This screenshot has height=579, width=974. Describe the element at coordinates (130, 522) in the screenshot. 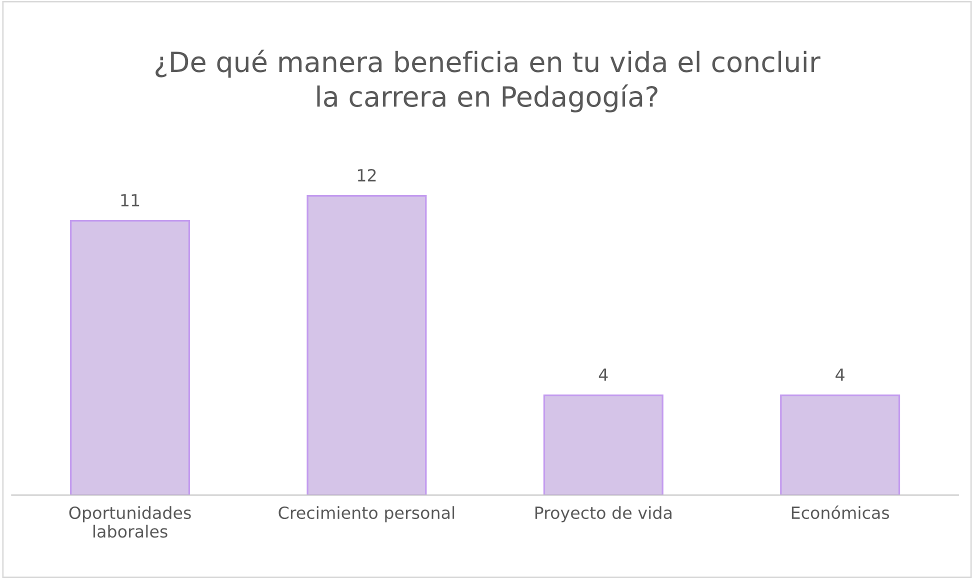

I see `x-tick-label: Oportunidades laborales` at that location.